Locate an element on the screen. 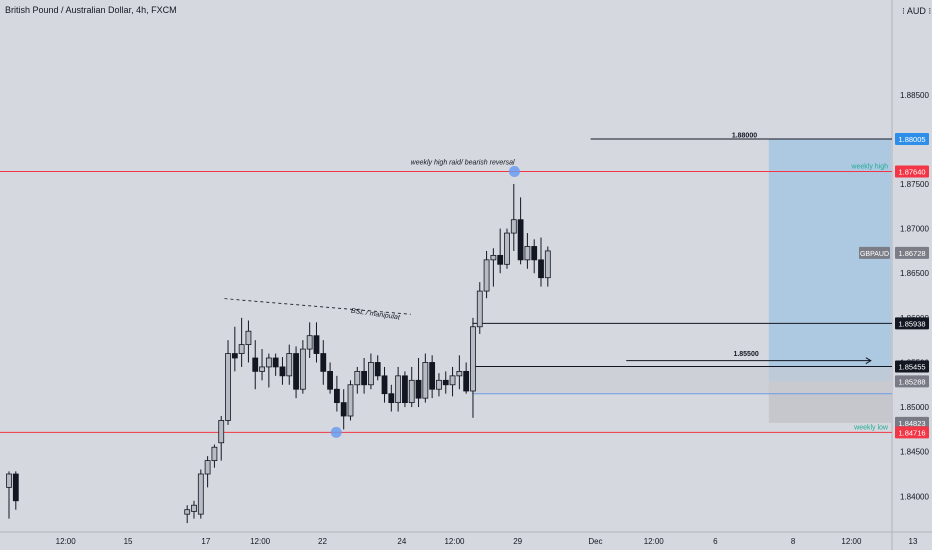 The image size is (932, 550). time-tick-label: 22 is located at coordinates (322, 541).